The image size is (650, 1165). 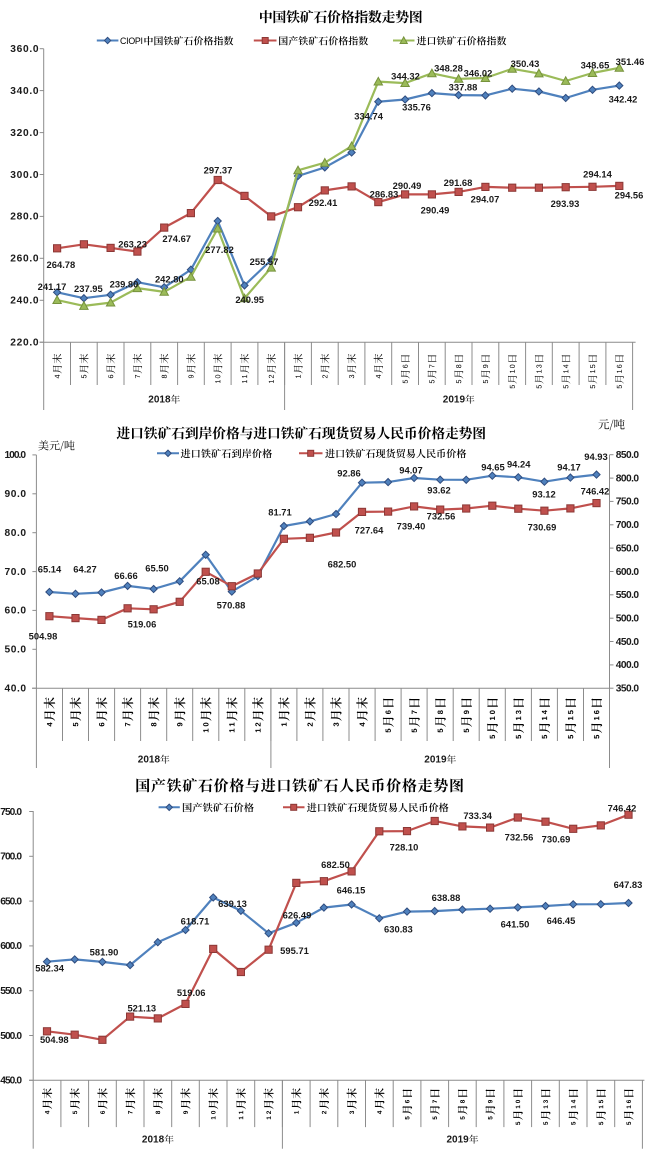 What do you see at coordinates (628, 455) in the screenshot?
I see `svg-text: 850.0` at bounding box center [628, 455].